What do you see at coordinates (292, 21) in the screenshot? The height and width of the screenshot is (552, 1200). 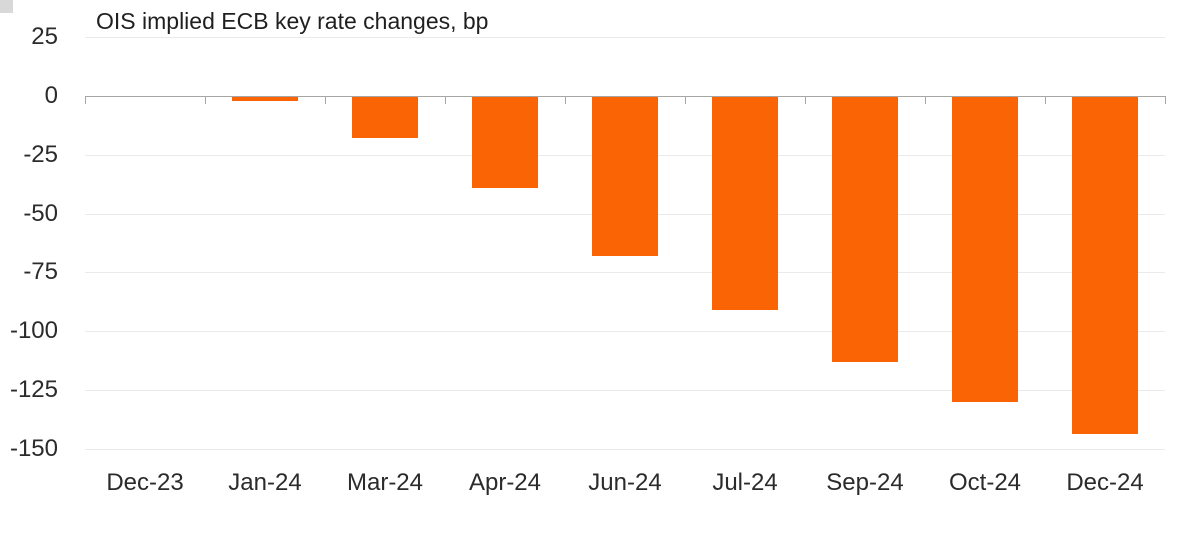 I see `chart-title: OIS implied ECB key rate changes, bp` at bounding box center [292, 21].